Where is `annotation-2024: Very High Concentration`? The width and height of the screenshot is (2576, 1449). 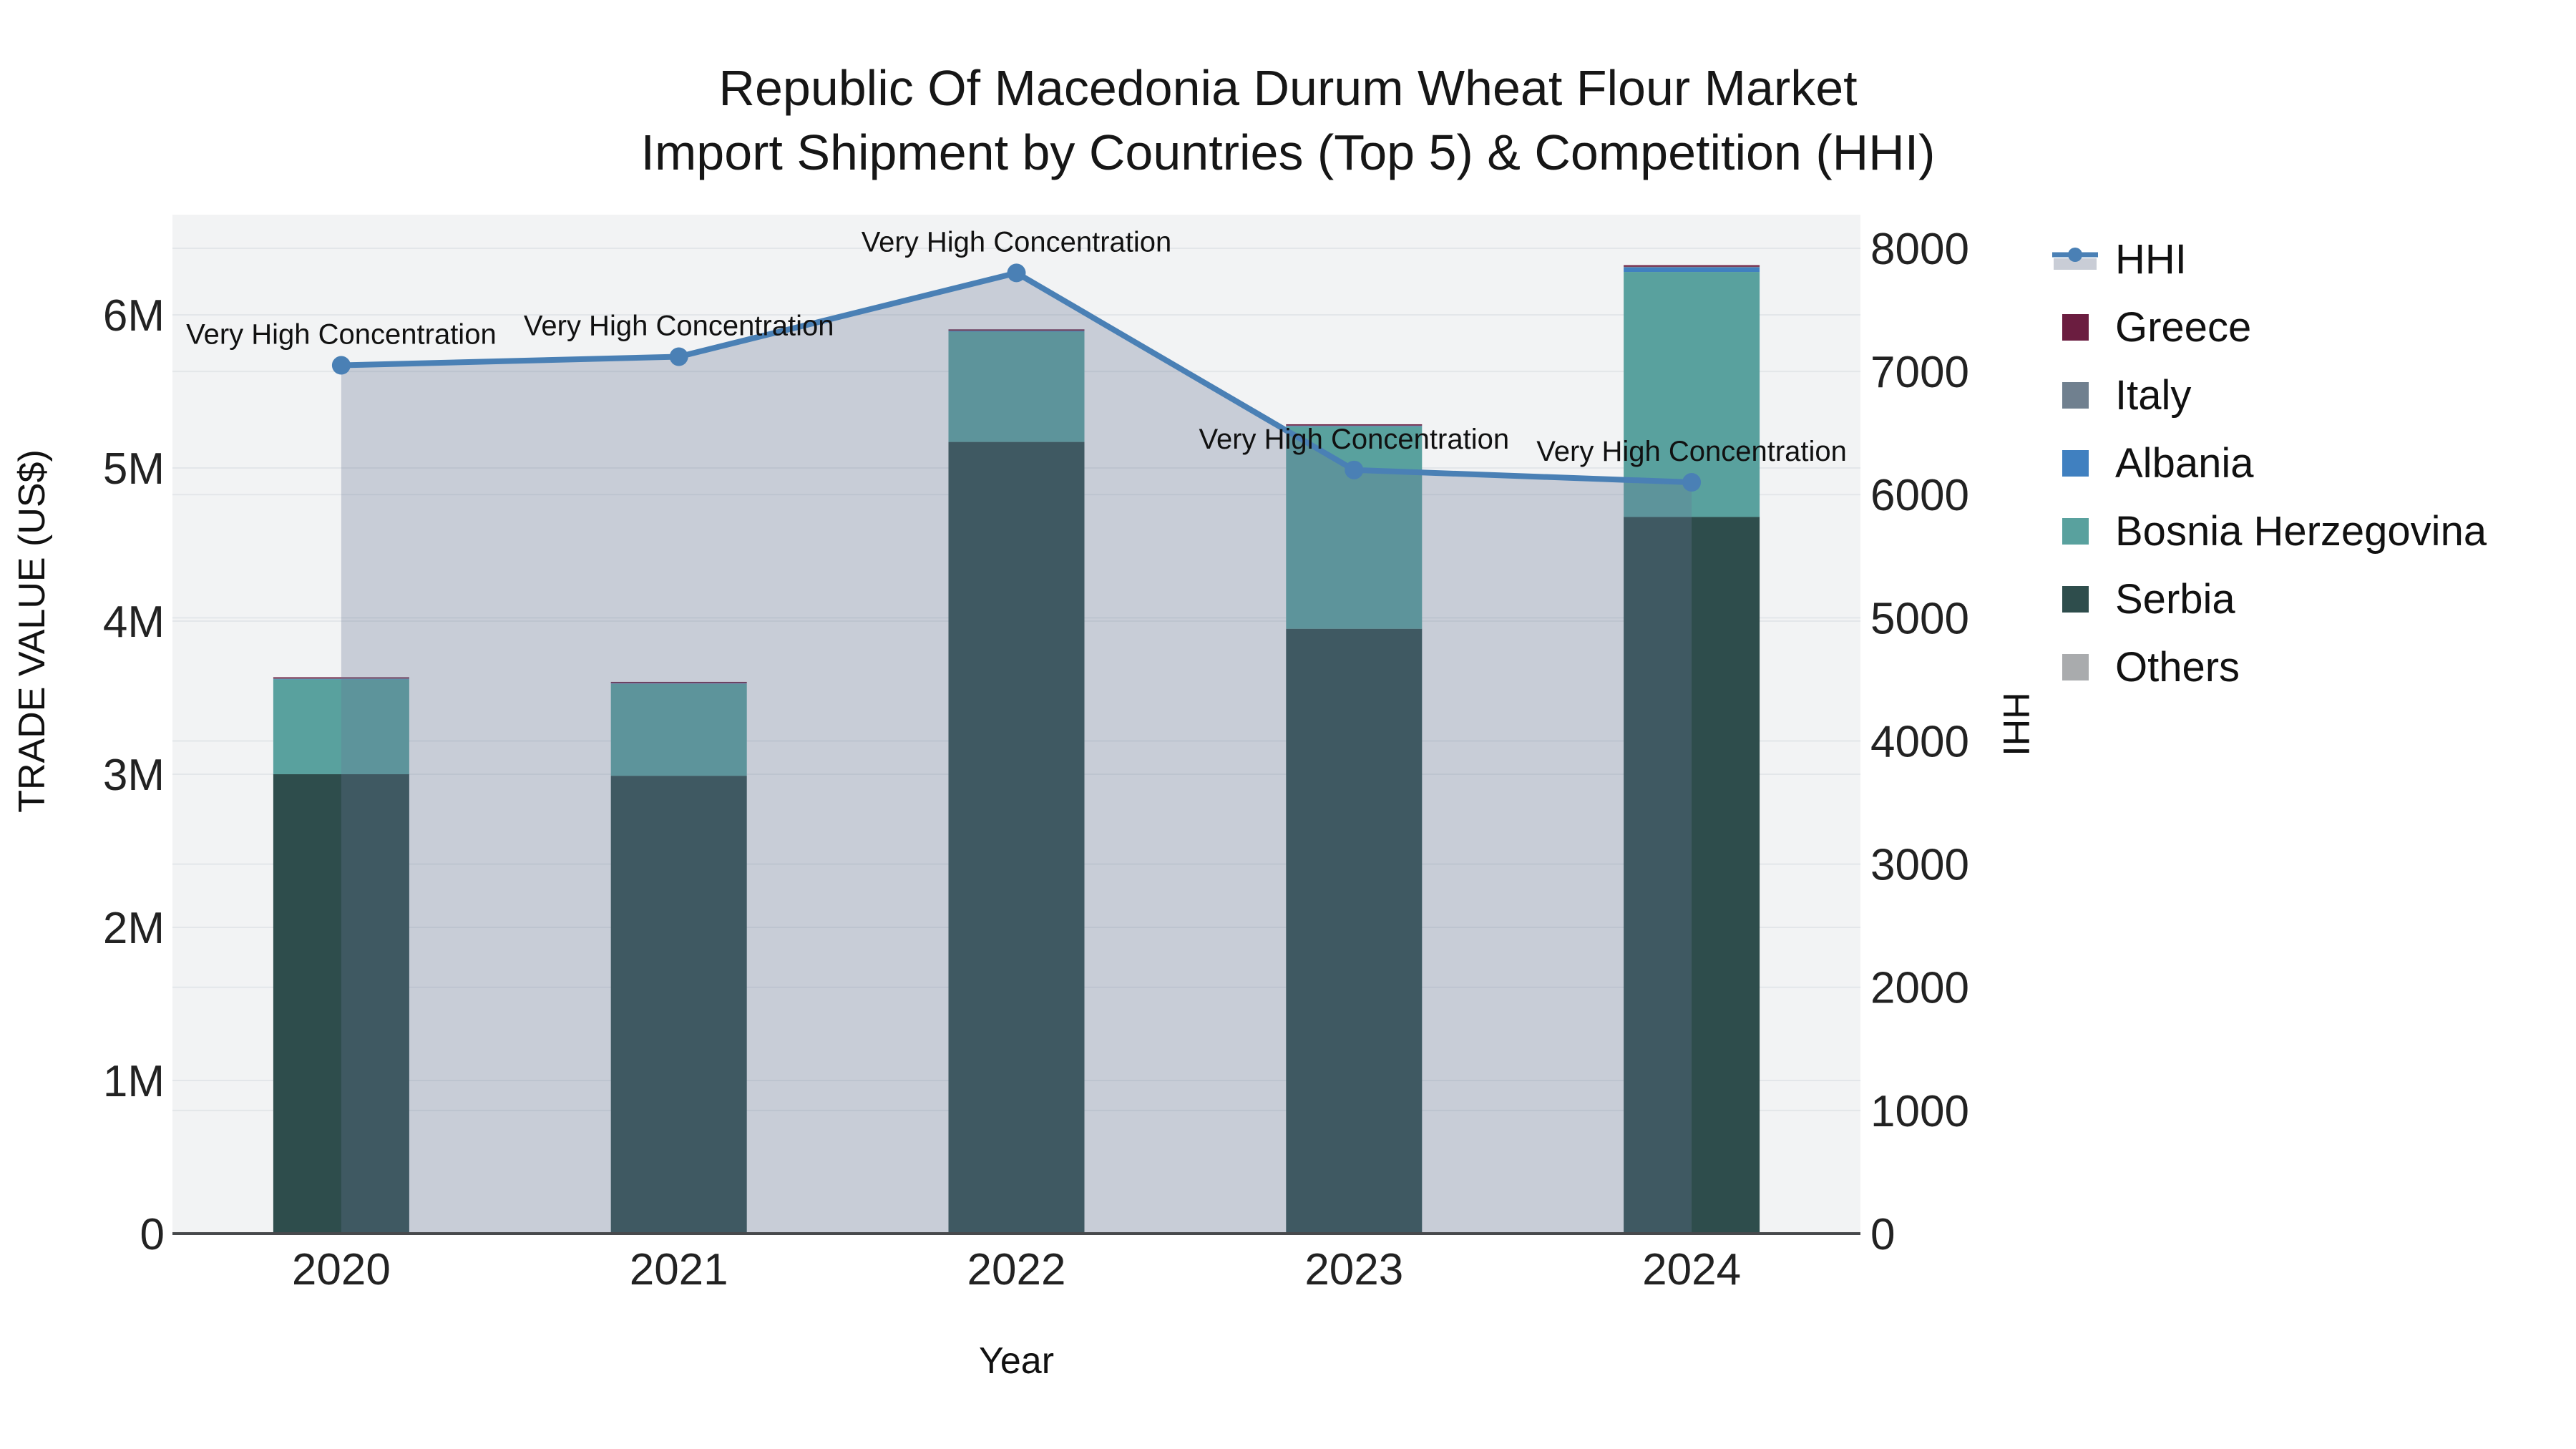 annotation-2024: Very High Concentration is located at coordinates (1691, 451).